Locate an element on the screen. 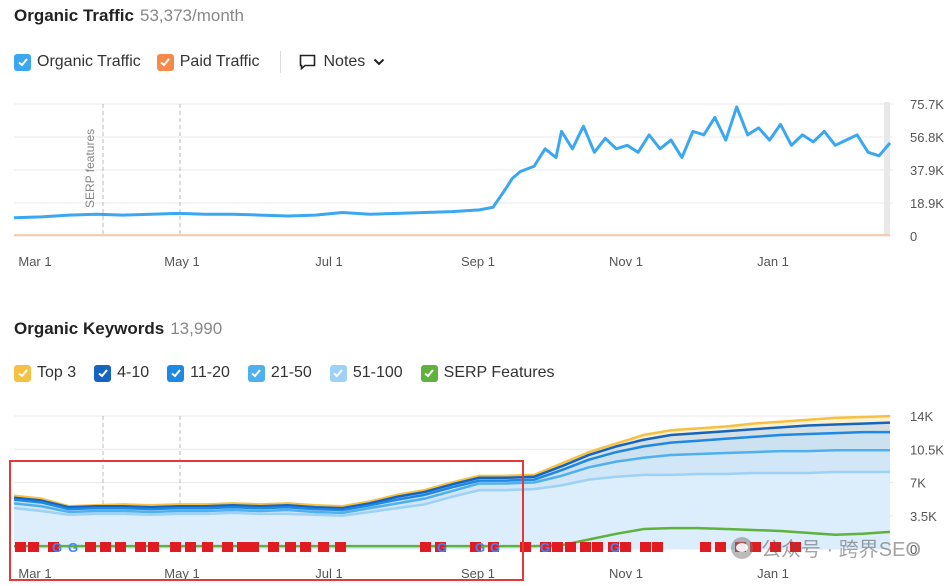 This screenshot has width=949, height=586. chart-scroll-handle is located at coordinates (887, 169).